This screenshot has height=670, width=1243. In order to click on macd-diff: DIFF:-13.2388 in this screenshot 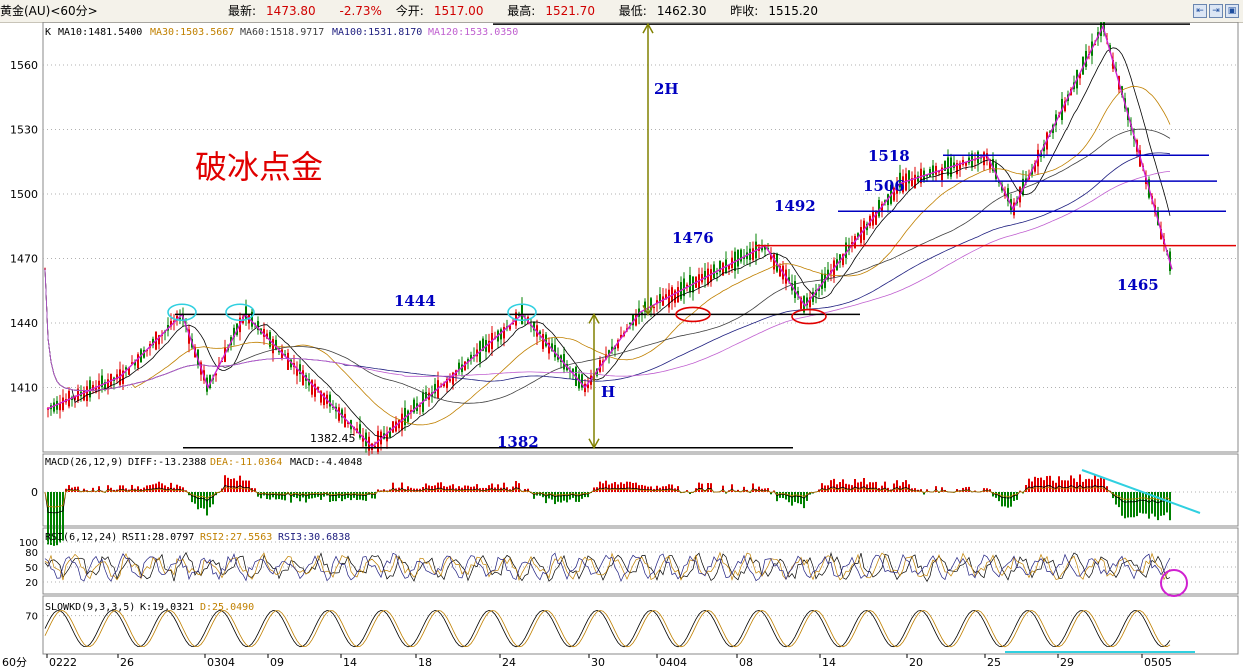, I will do `click(167, 462)`.